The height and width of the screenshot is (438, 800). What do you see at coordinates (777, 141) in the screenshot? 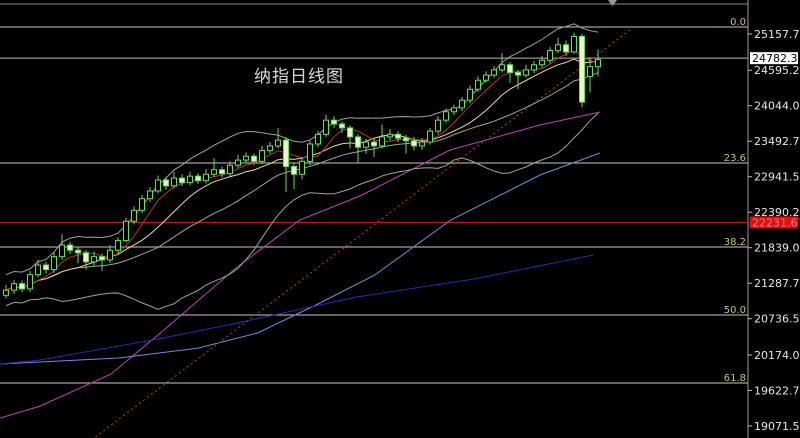
I see `y-tick-label: 23492.75` at bounding box center [777, 141].